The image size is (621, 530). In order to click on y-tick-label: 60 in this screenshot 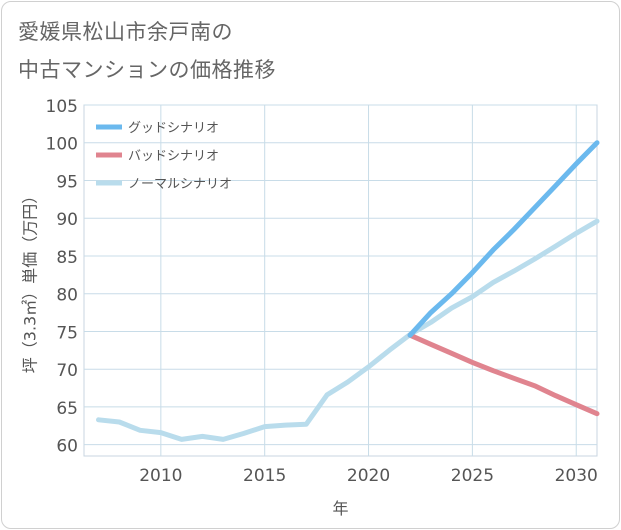, I will do `click(67, 447)`.